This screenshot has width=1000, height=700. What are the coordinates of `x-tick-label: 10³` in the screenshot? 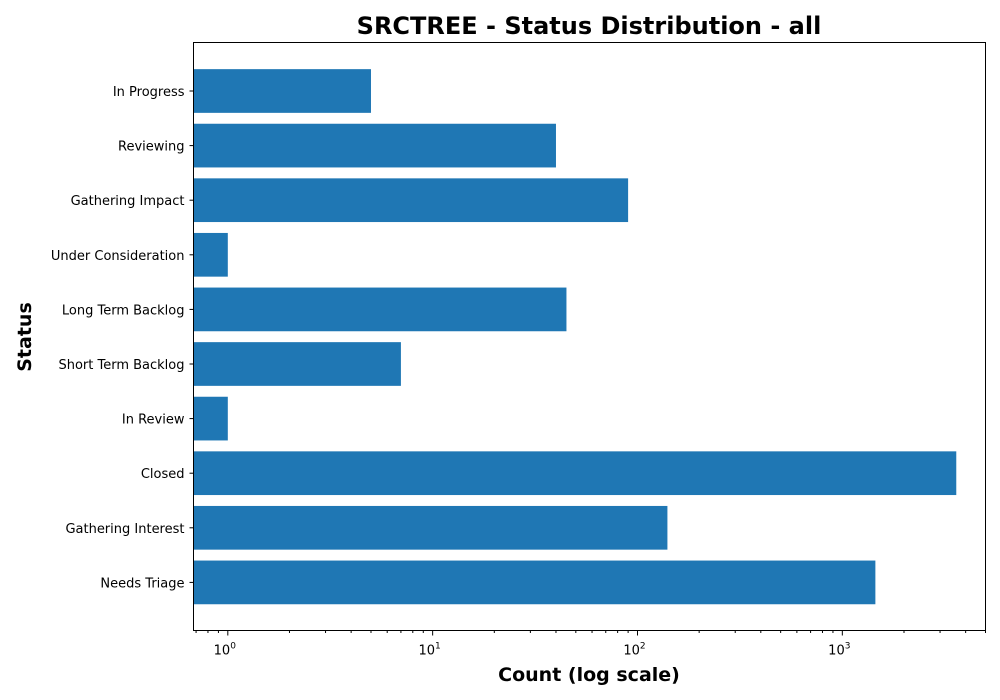 It's located at (839, 650).